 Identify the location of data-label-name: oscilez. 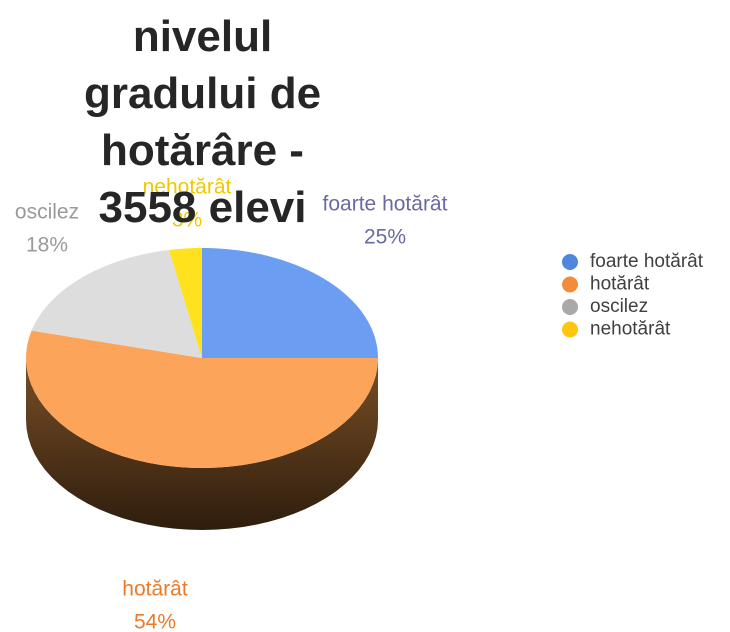
(47, 212).